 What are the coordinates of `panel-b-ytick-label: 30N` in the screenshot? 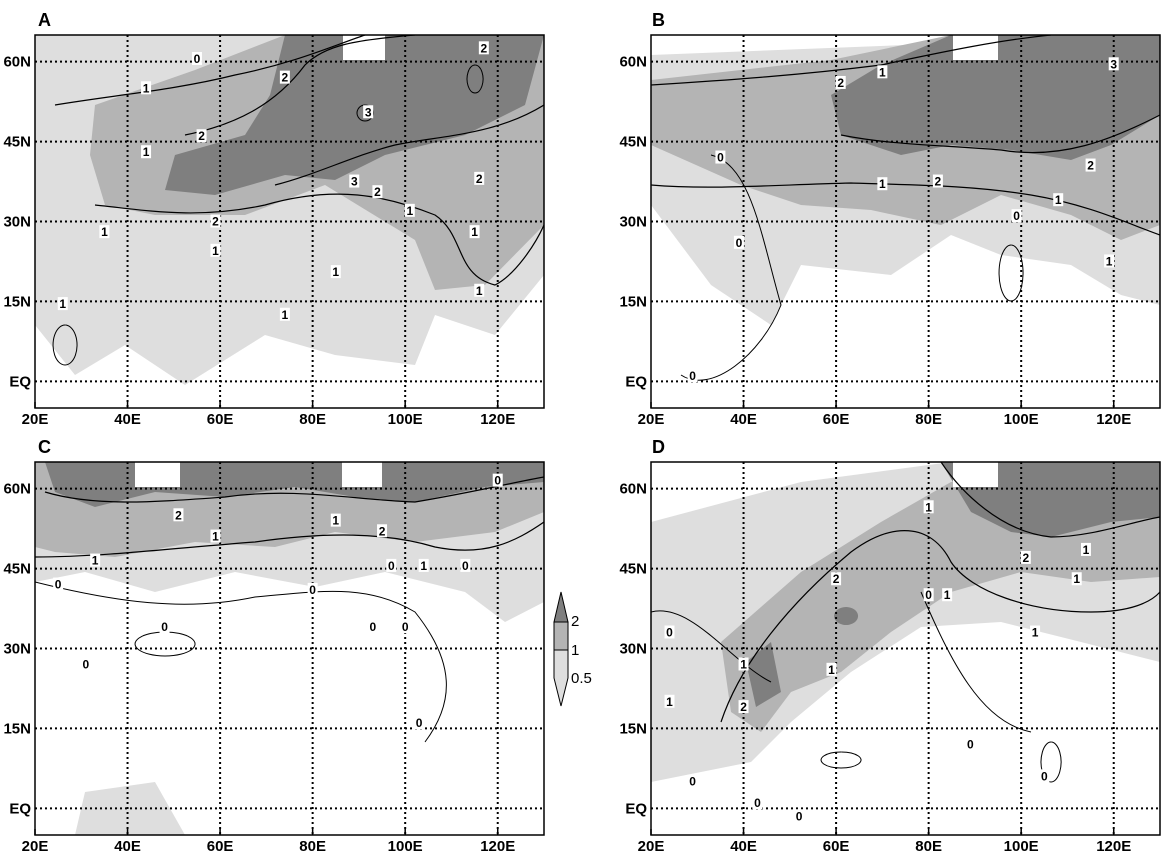 It's located at (633, 222).